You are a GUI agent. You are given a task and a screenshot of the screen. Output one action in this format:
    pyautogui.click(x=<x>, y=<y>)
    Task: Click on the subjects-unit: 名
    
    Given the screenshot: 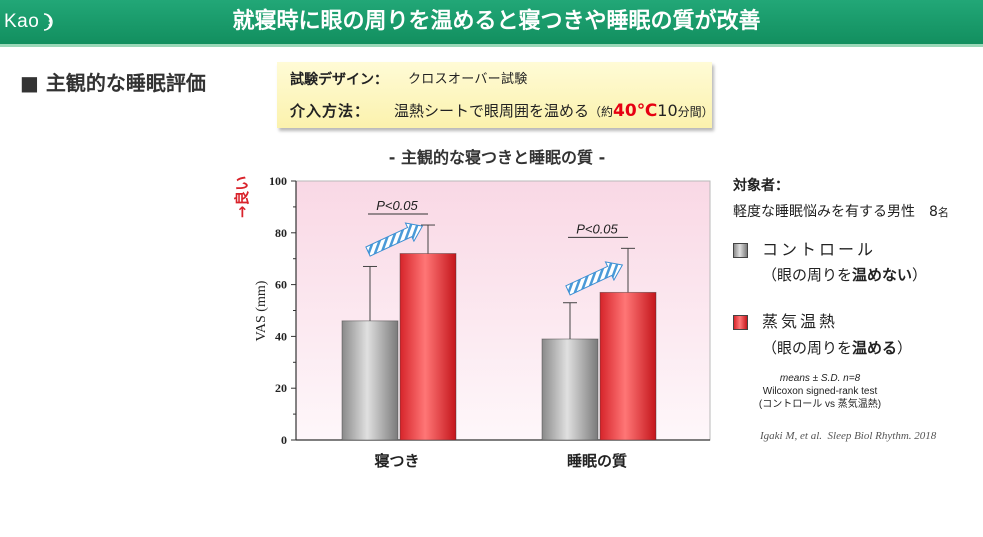 What is the action you would take?
    pyautogui.click(x=943, y=212)
    